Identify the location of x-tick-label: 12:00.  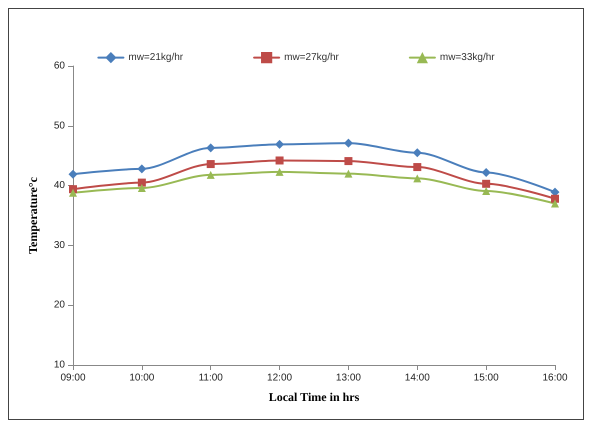
(280, 378).